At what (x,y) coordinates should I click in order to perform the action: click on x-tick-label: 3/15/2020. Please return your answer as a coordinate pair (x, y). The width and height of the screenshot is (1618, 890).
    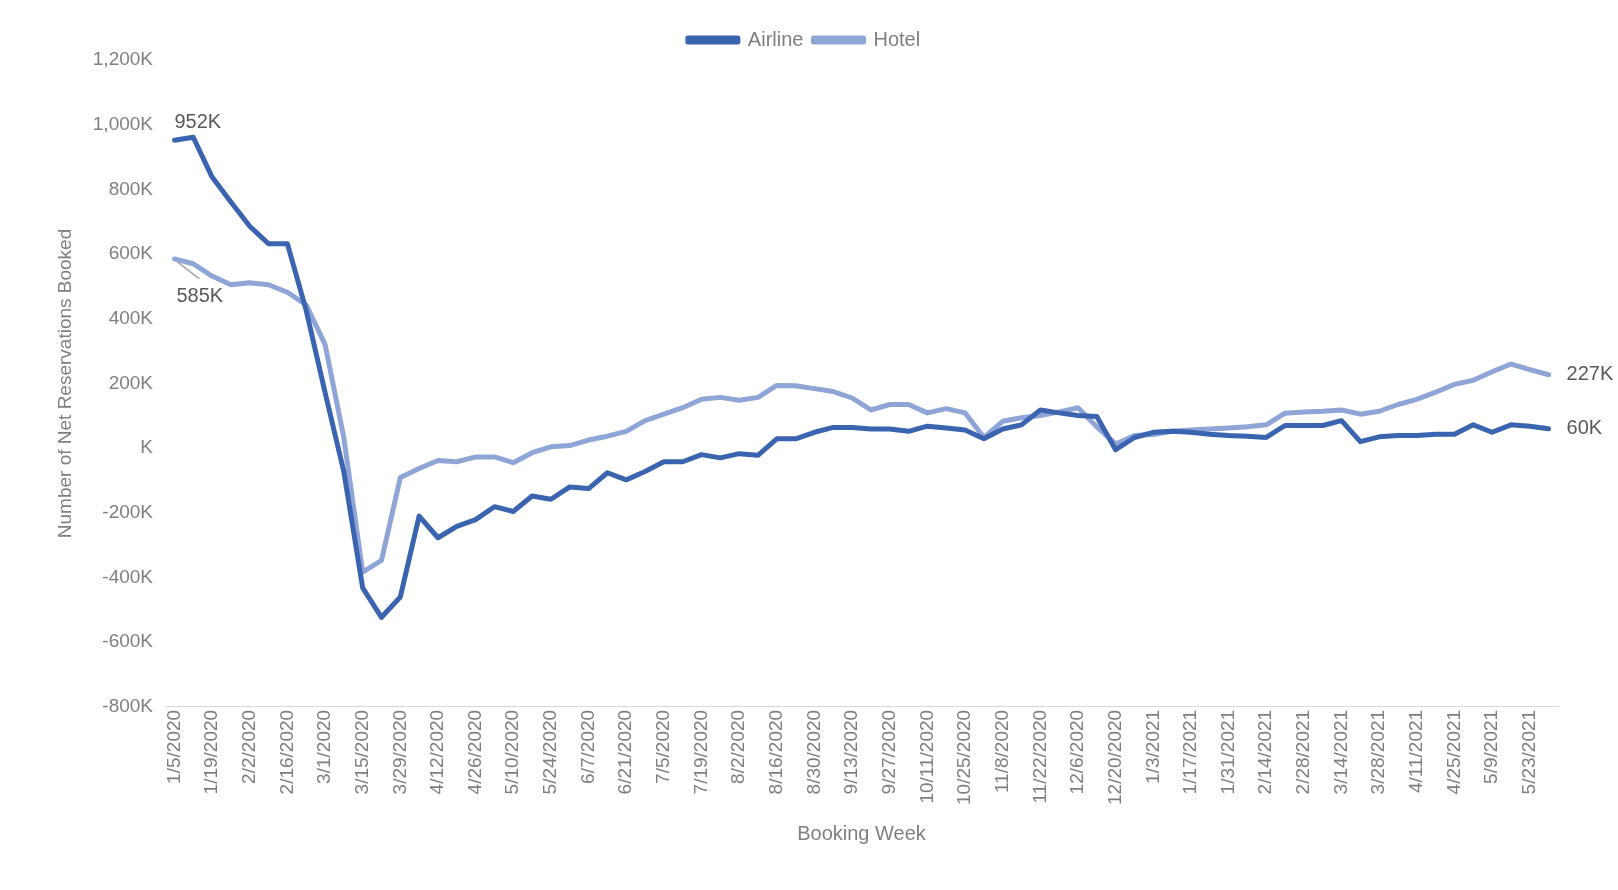
    Looking at the image, I should click on (361, 752).